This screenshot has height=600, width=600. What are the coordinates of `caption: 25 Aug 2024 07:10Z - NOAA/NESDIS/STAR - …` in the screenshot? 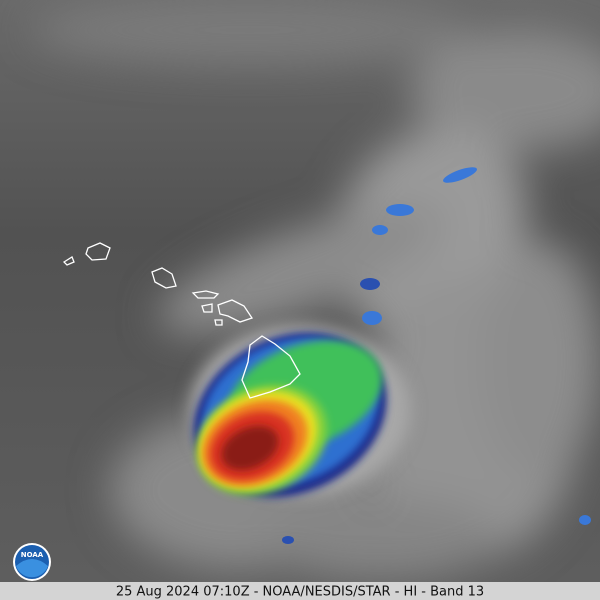 It's located at (300, 592).